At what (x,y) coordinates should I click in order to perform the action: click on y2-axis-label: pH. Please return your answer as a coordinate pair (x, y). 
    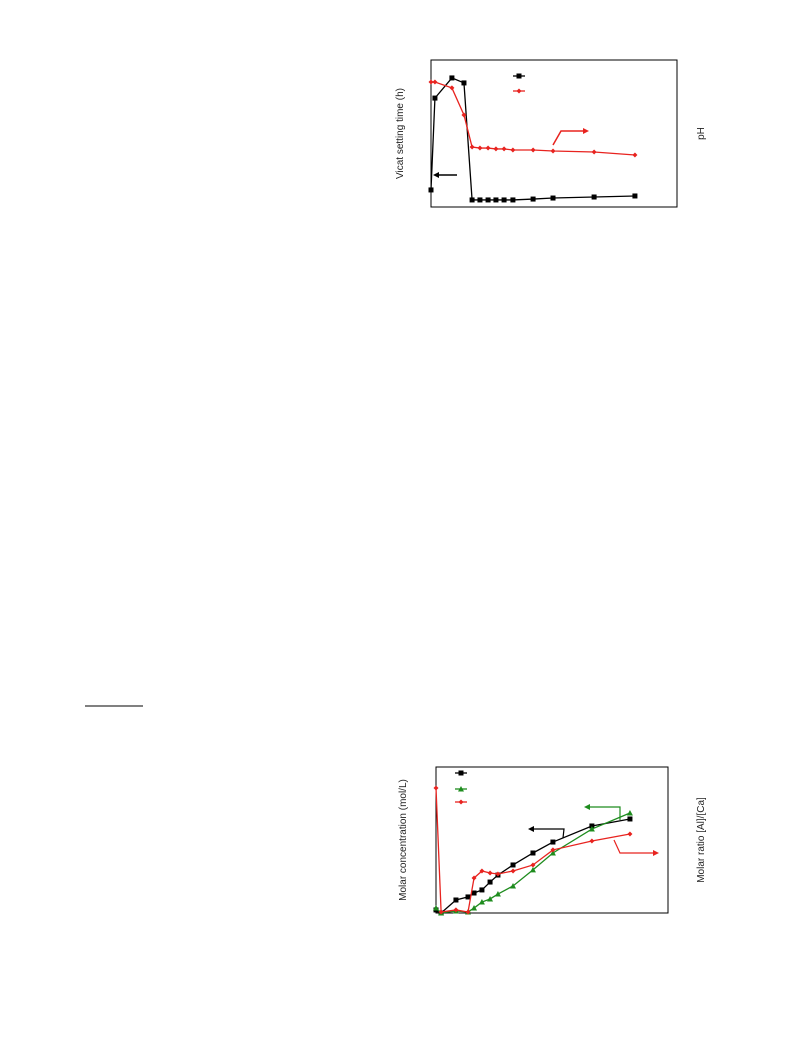
    Looking at the image, I should click on (701, 133).